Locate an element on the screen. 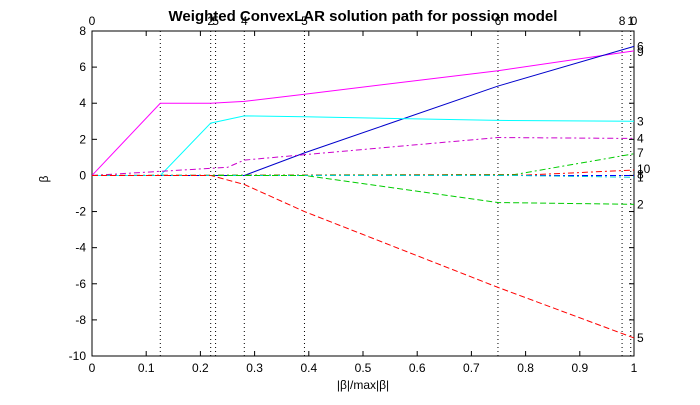 The width and height of the screenshot is (700, 405). x-tick-label: 0.9 is located at coordinates (579, 368).